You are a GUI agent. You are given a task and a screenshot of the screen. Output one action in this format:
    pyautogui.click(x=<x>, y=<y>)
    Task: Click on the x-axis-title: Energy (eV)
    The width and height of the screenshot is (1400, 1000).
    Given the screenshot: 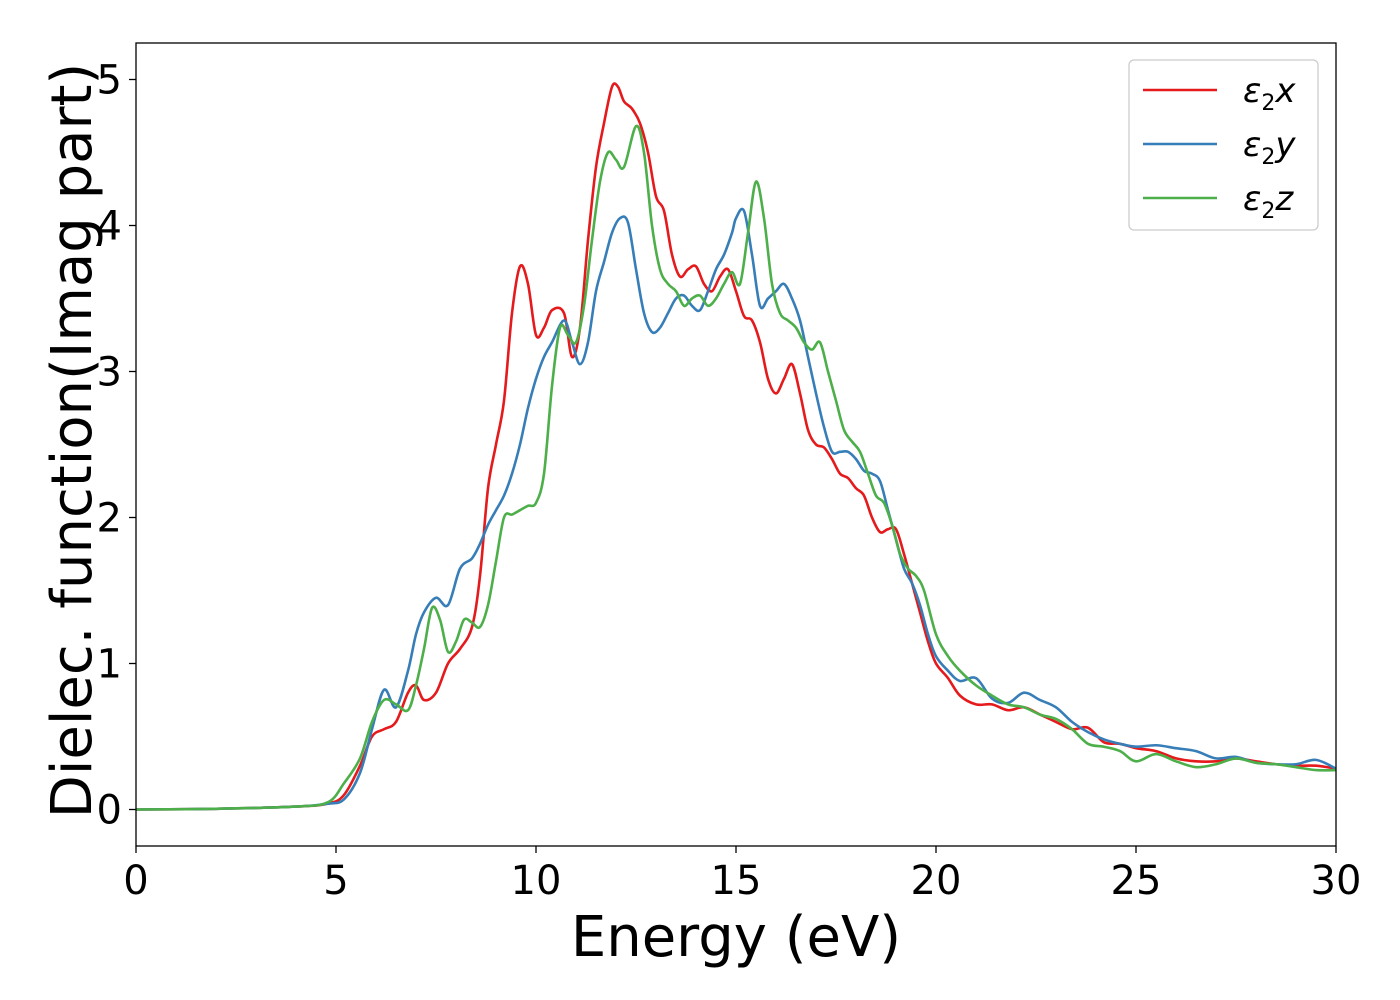 What is the action you would take?
    pyautogui.click(x=736, y=937)
    